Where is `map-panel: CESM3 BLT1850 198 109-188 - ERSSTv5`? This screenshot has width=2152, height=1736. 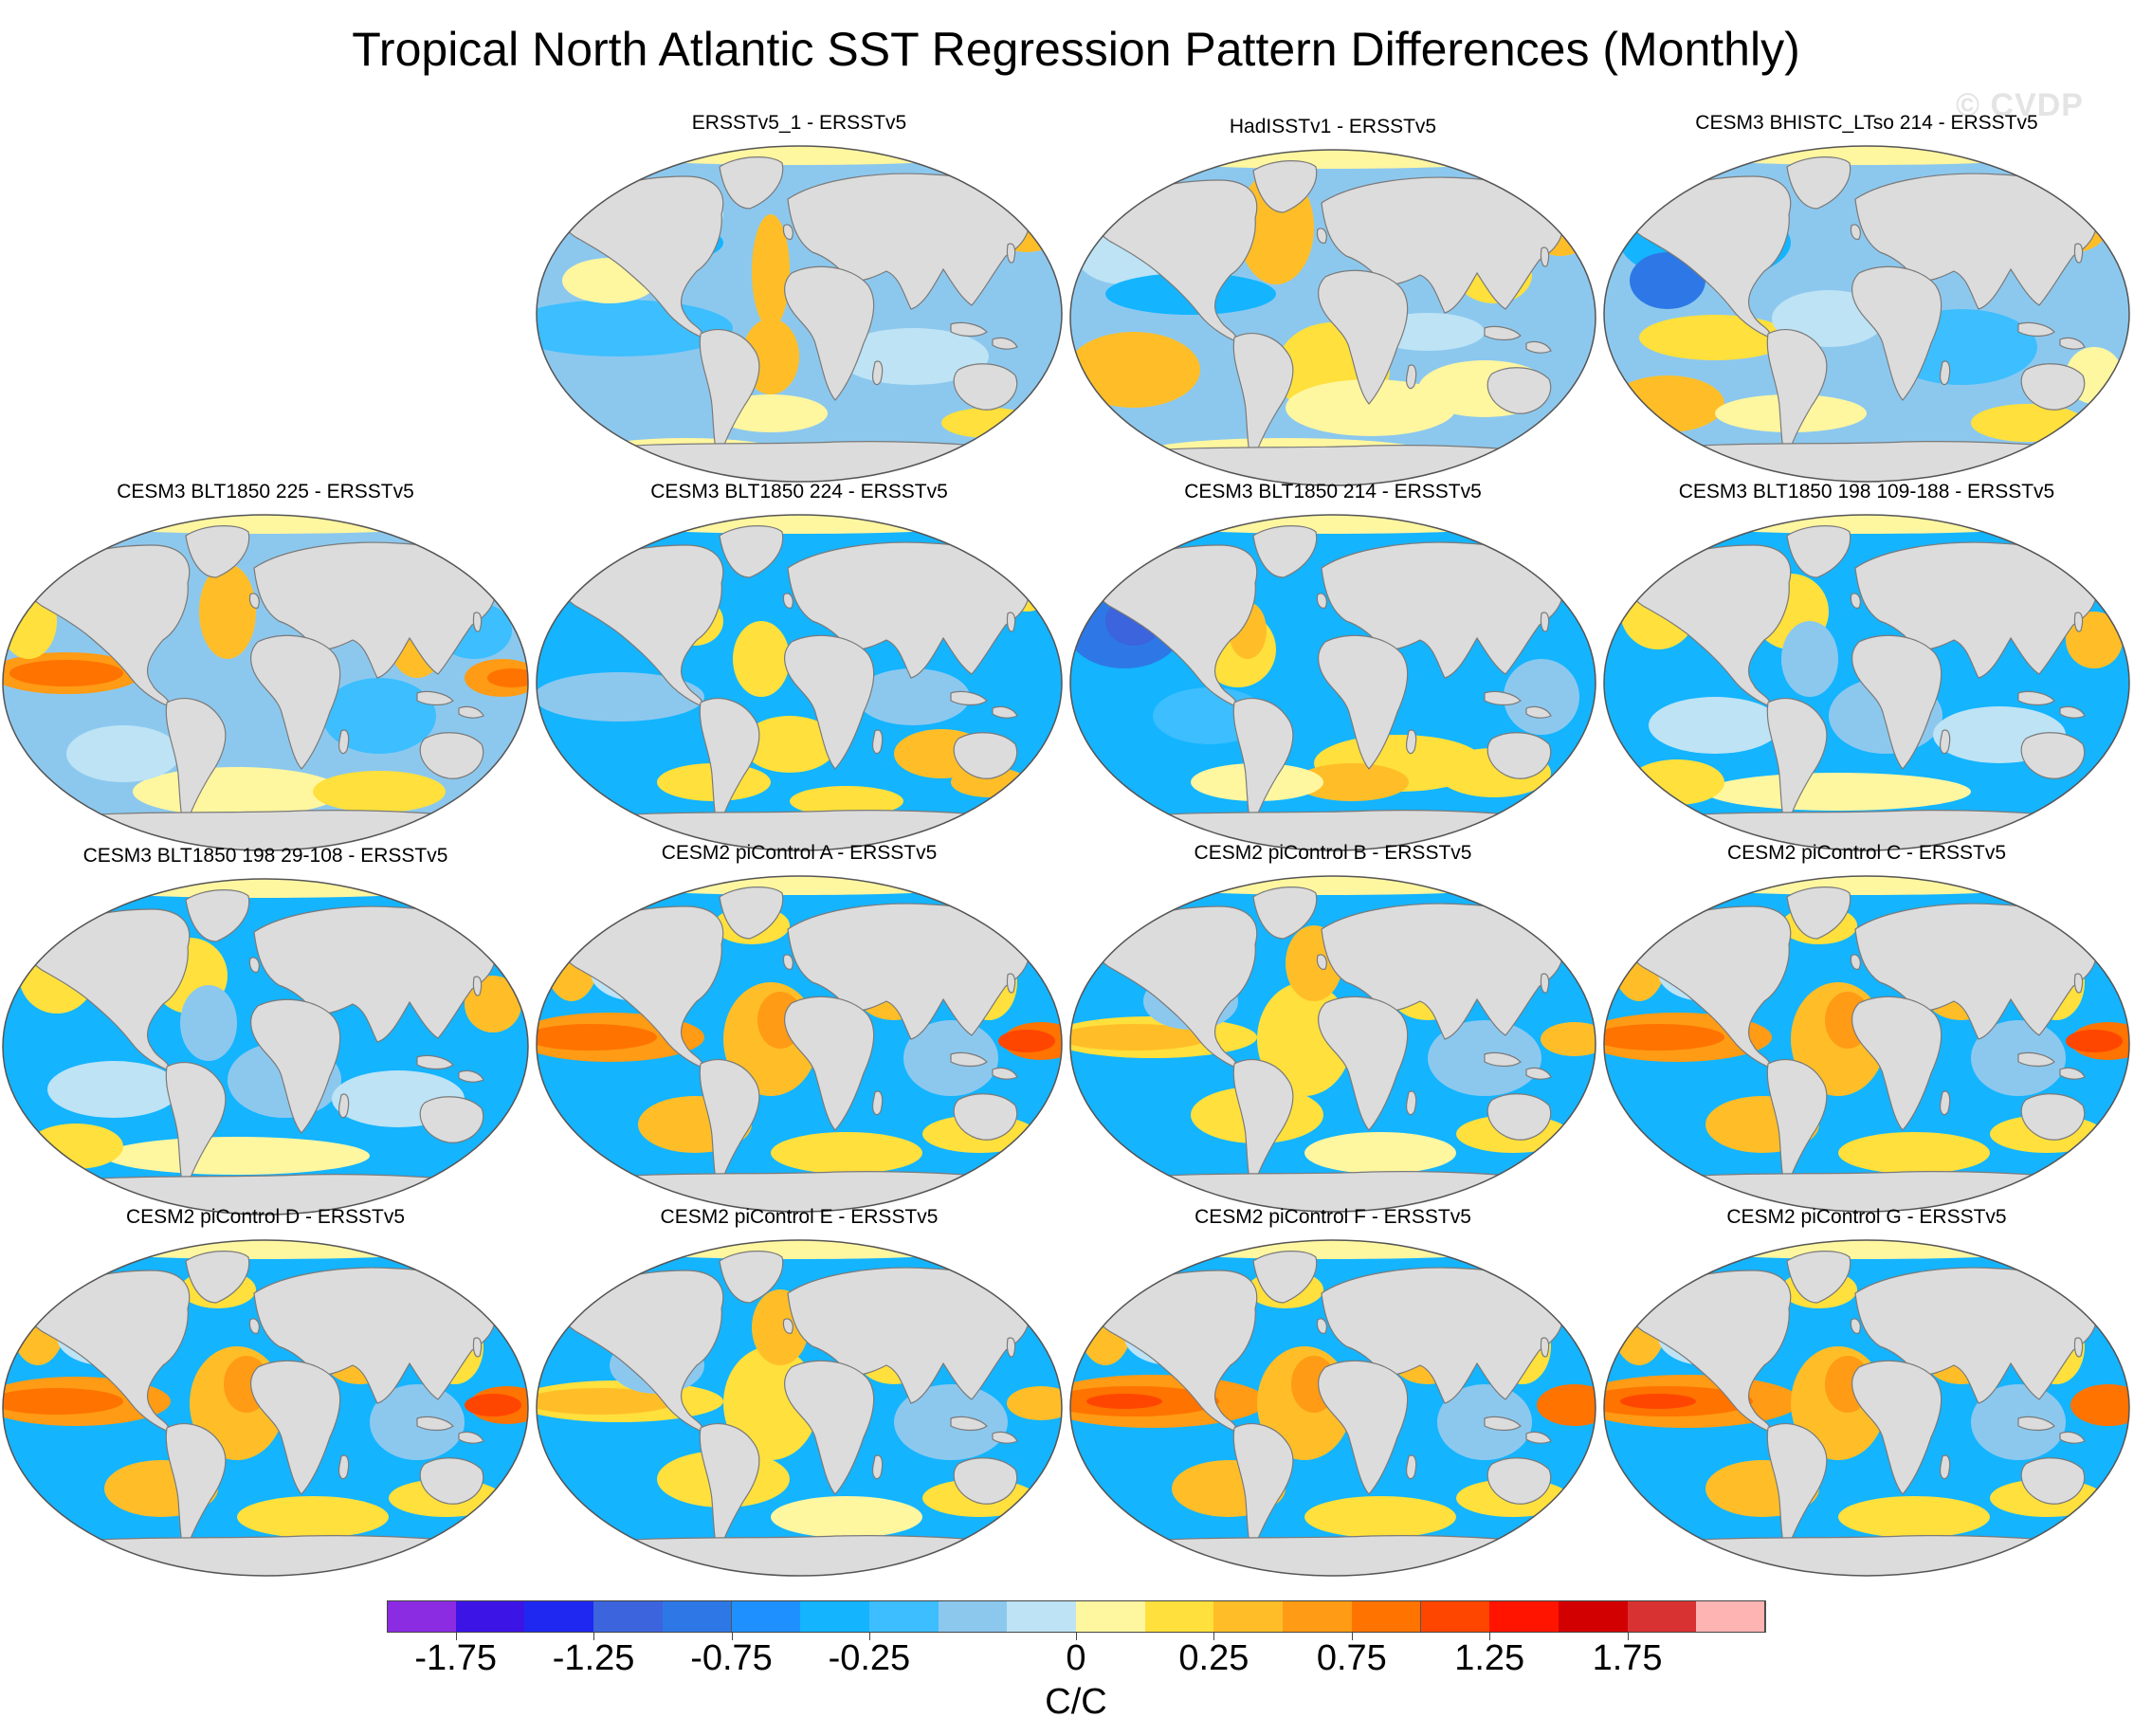 map-panel: CESM3 BLT1850 198 109-188 - ERSSTv5 is located at coordinates (1866, 670).